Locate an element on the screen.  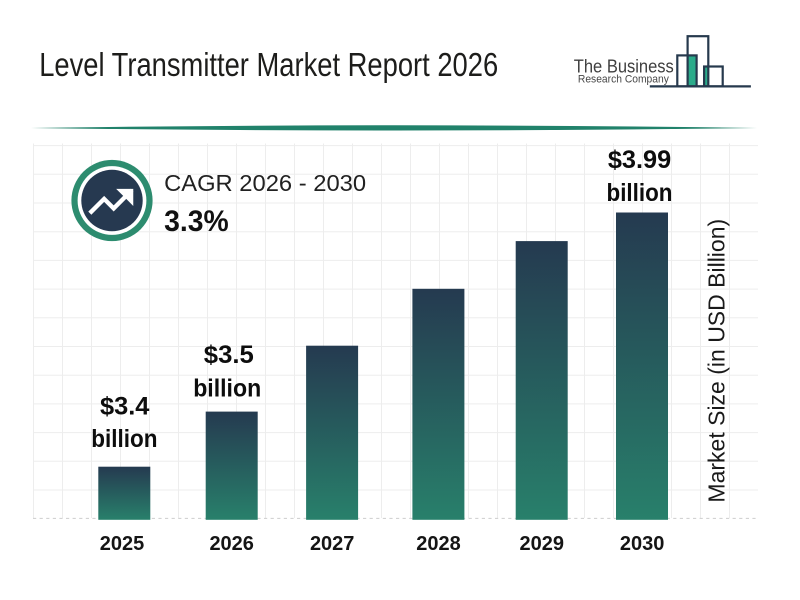
svg-text: $3.4 is located at coordinates (124, 406).